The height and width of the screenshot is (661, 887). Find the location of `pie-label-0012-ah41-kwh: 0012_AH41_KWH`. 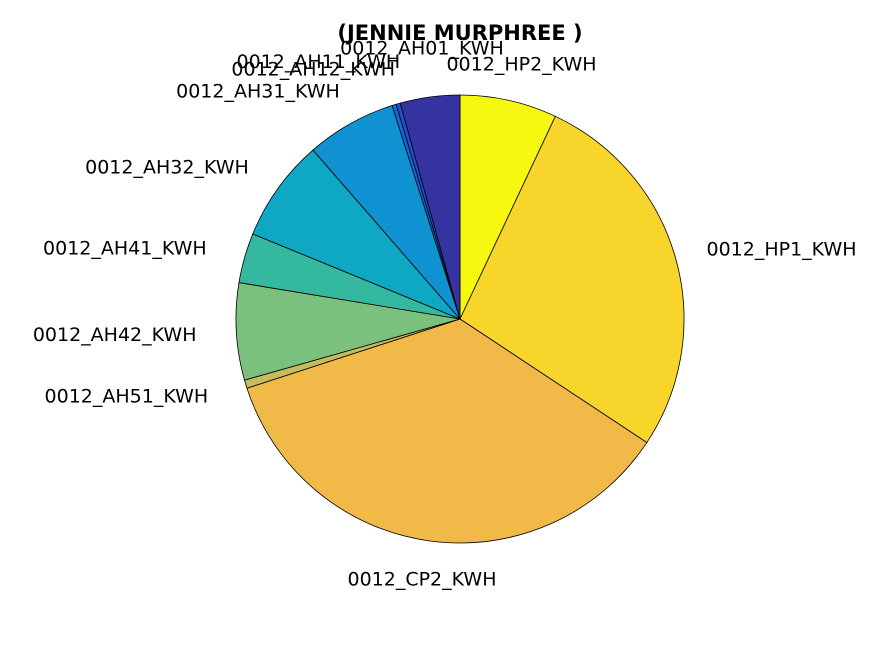

pie-label-0012-ah41-kwh: 0012_AH41_KWH is located at coordinates (125, 249).